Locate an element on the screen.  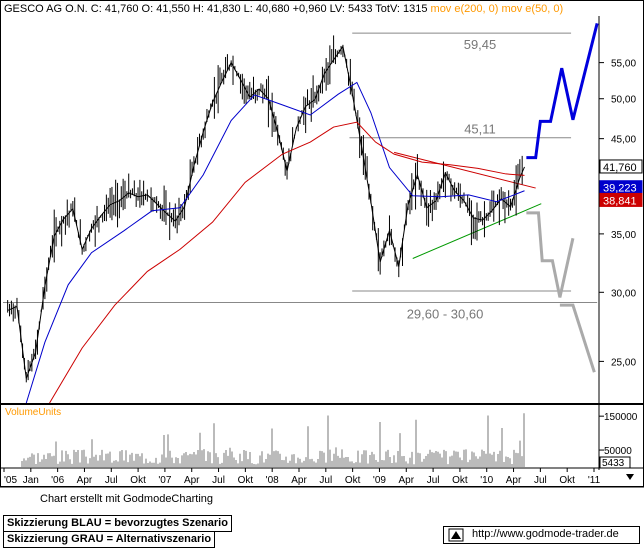
x-tick-label: '07 is located at coordinates (164, 480).